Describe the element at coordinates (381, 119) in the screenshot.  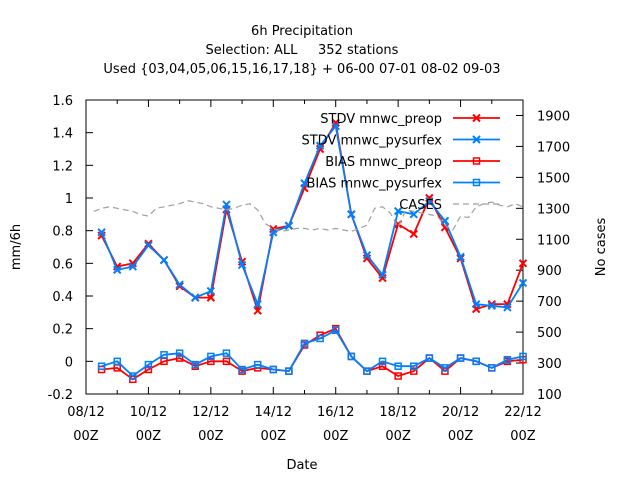
I see `legend-label: STDV mnwc_preop` at that location.